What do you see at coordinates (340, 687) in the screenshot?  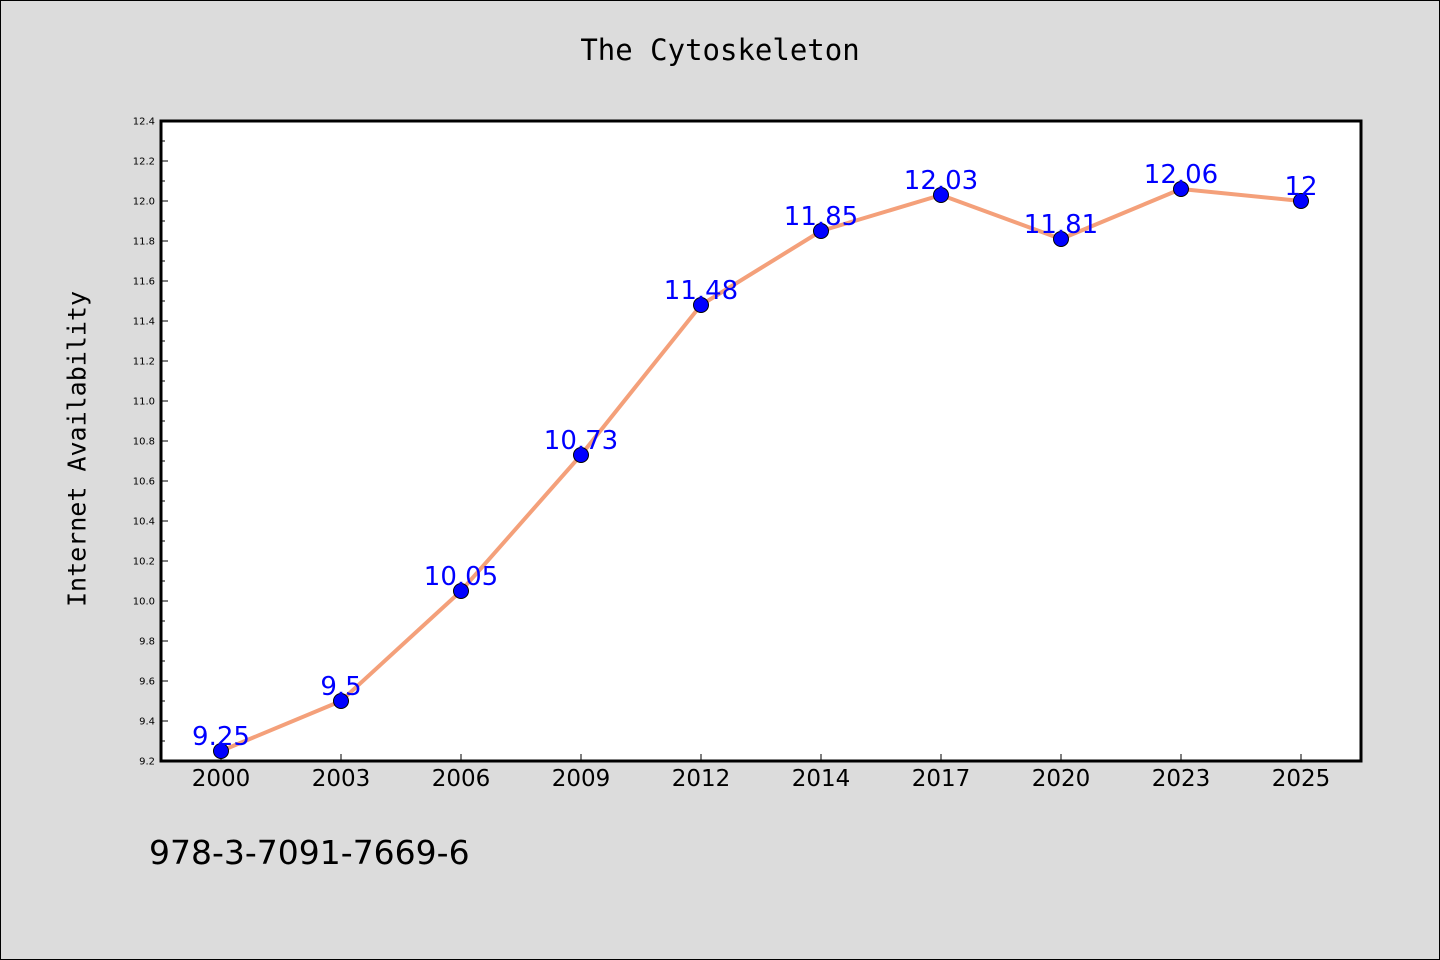 I see `data-label: 9.5` at bounding box center [340, 687].